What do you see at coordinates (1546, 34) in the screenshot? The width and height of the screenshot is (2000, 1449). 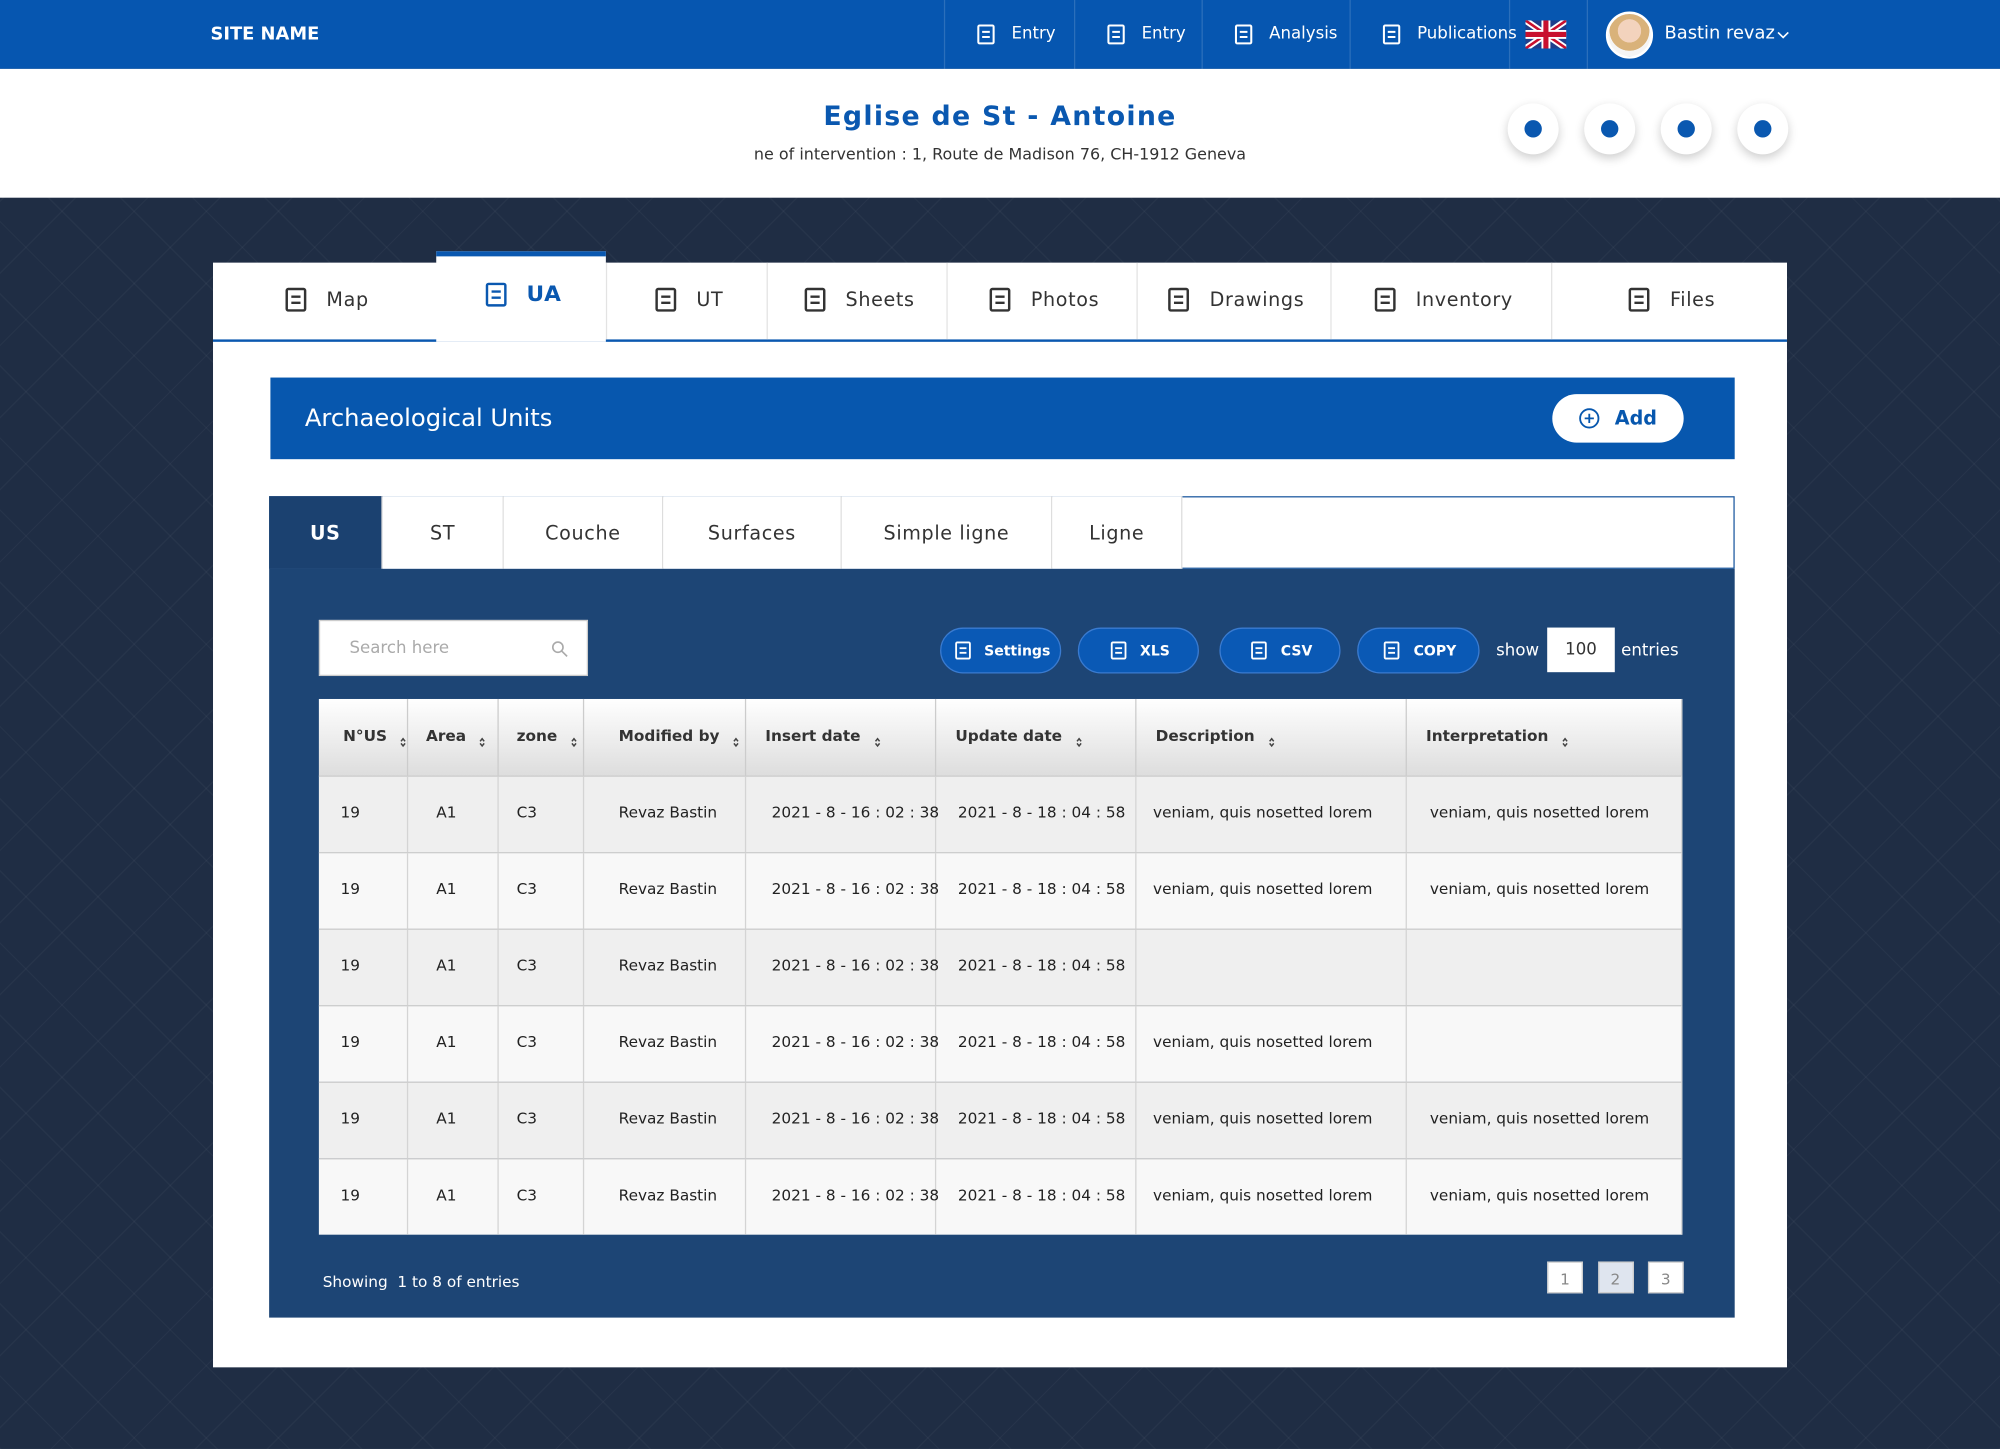 I see `flag` at bounding box center [1546, 34].